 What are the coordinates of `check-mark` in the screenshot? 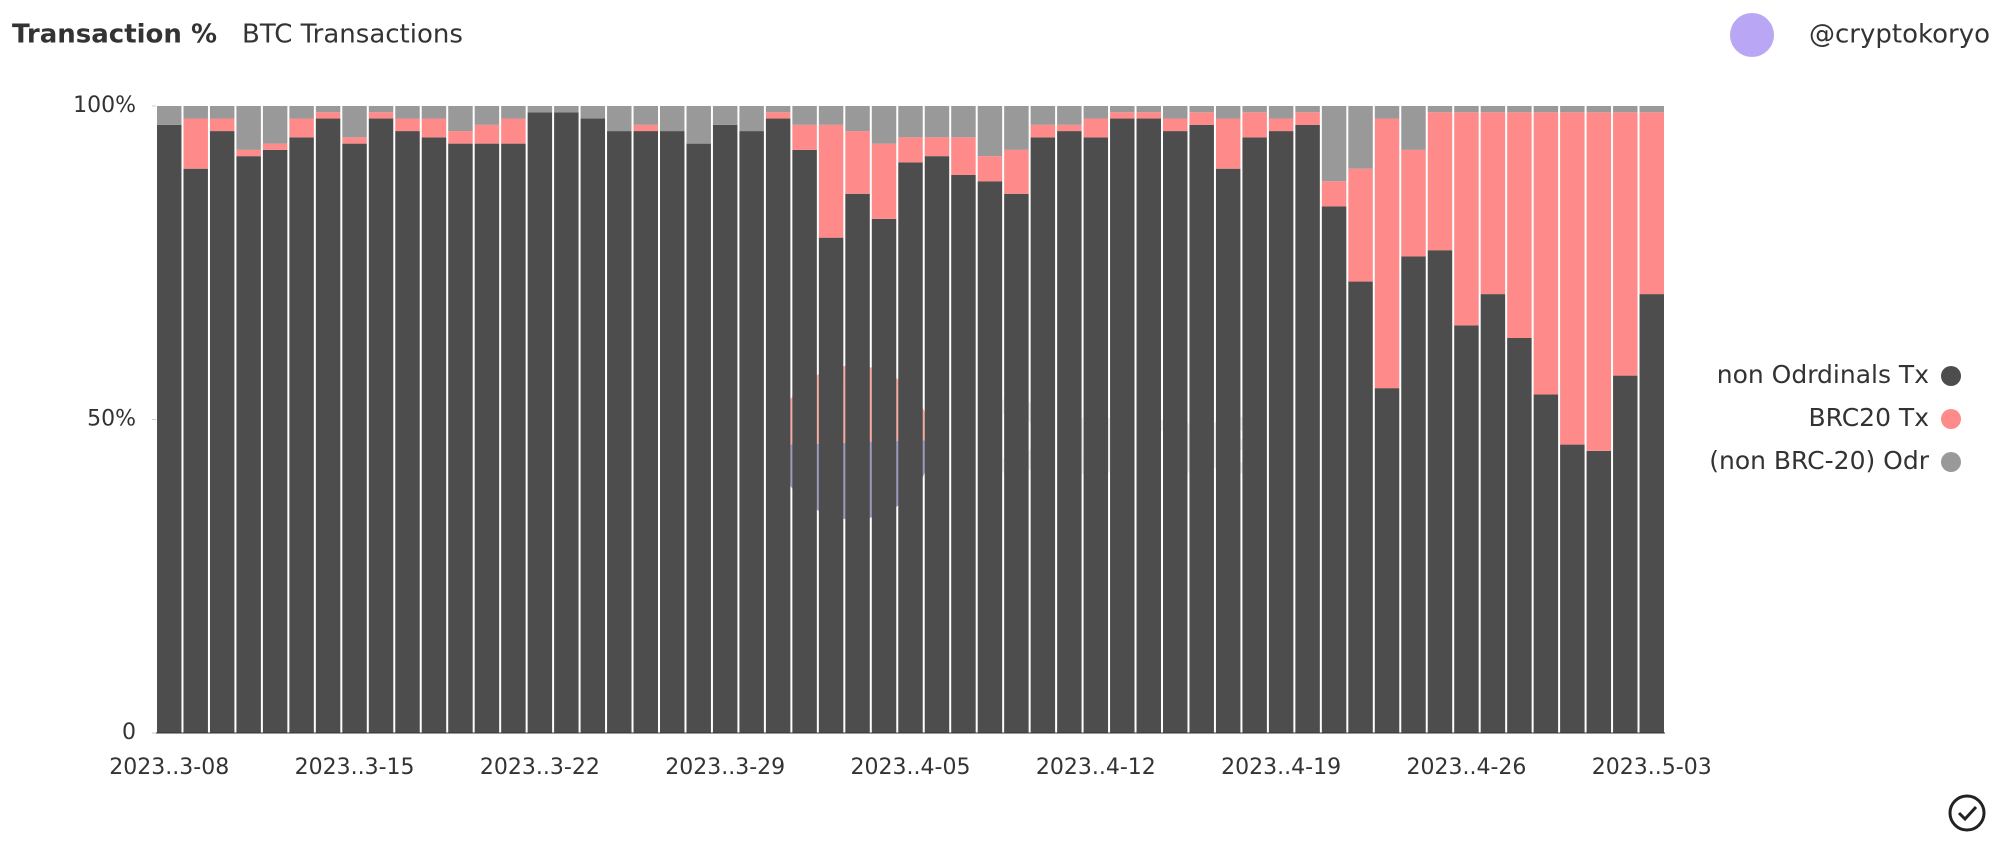 It's located at (1967, 813).